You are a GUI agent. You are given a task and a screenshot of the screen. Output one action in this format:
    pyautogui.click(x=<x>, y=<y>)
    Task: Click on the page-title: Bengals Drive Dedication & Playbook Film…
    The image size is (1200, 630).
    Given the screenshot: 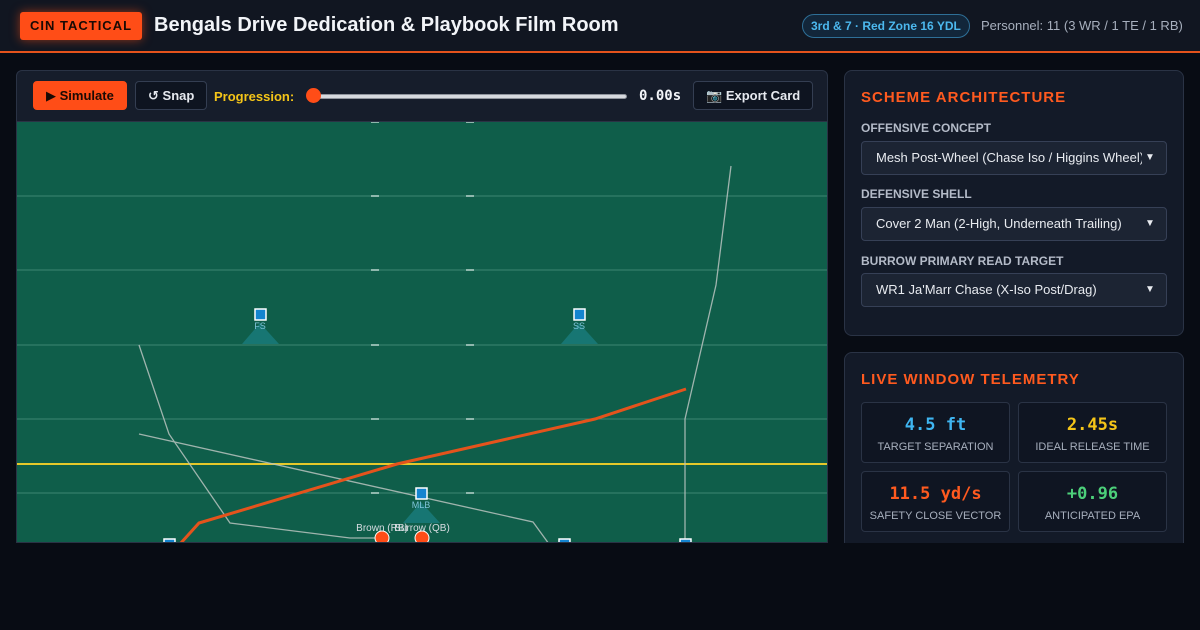 What is the action you would take?
    pyautogui.click(x=386, y=25)
    